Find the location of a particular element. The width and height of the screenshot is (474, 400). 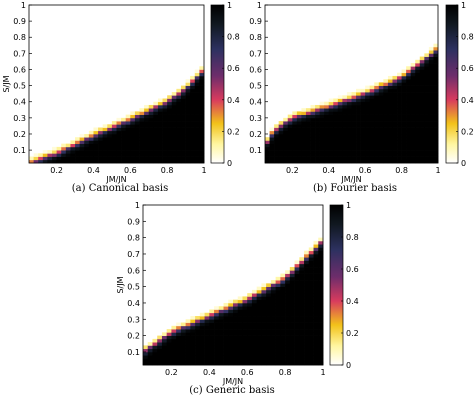

y-tick-label: 0.8 is located at coordinates (133, 238).